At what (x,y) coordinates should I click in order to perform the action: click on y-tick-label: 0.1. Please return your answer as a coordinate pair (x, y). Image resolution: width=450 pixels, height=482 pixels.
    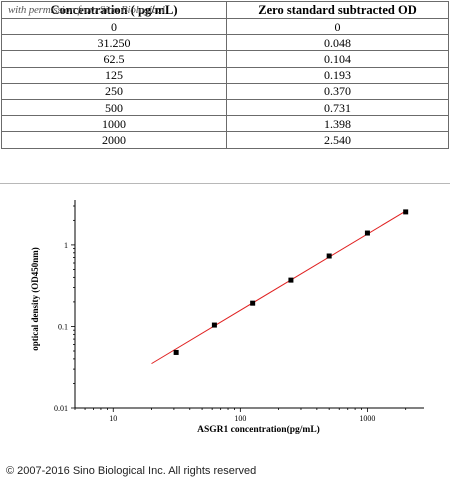
    Looking at the image, I should click on (63, 326).